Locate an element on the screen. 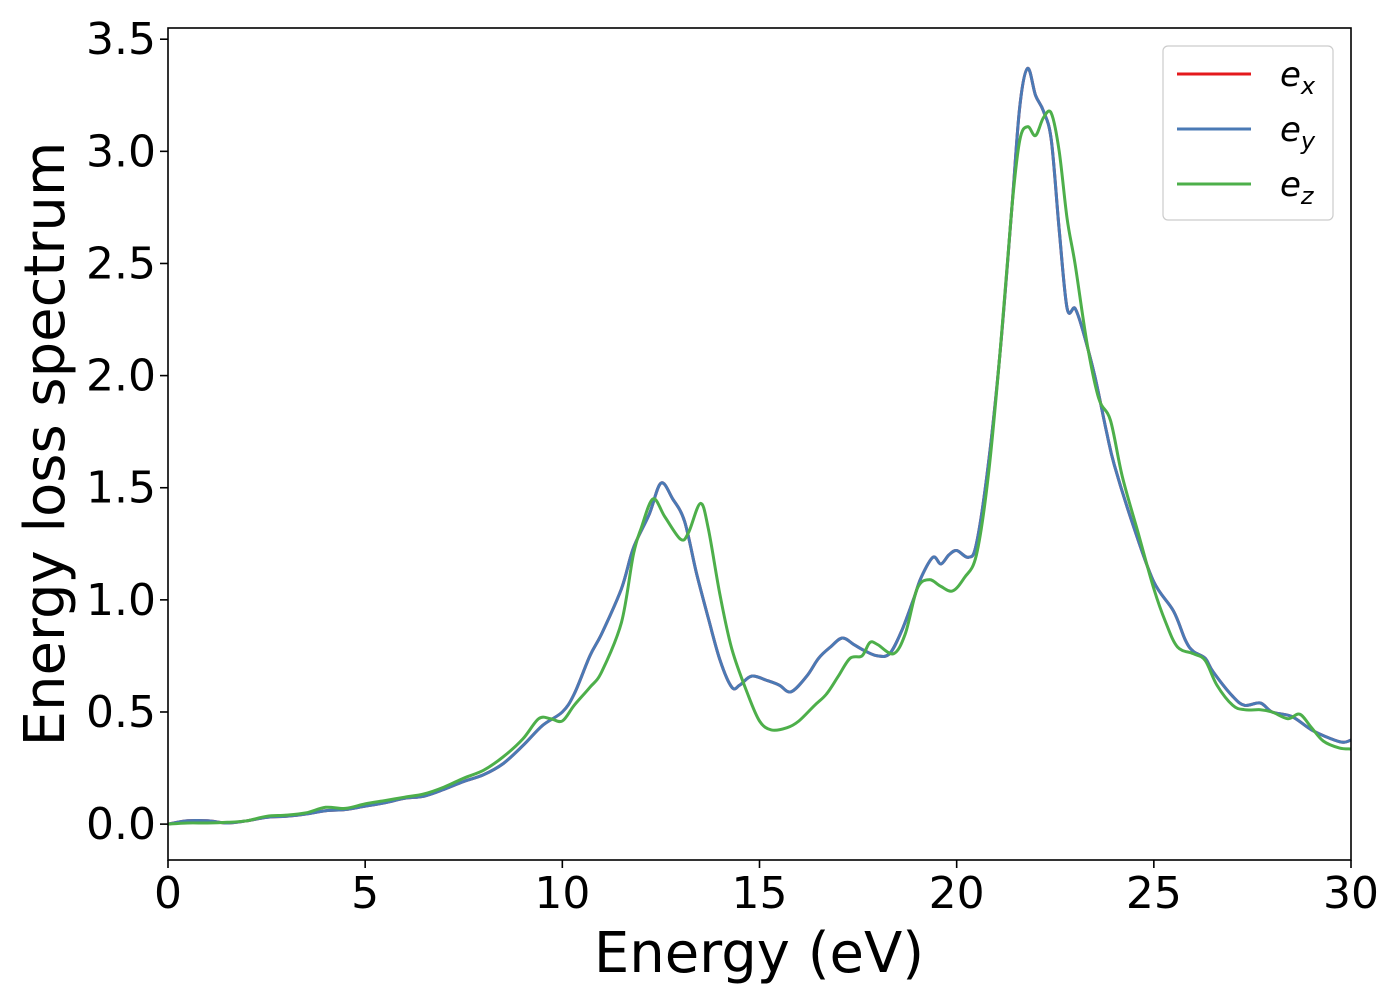 This screenshot has height=1000, width=1400. y-tick-label: 3.5 is located at coordinates (121, 39).